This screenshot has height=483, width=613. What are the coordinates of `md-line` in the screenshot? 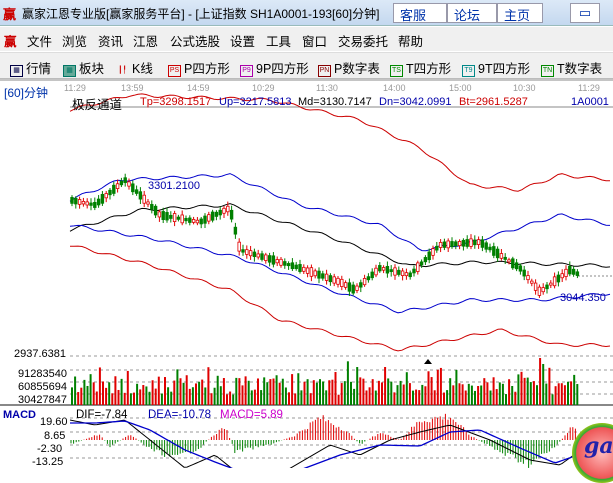 It's located at (340, 235).